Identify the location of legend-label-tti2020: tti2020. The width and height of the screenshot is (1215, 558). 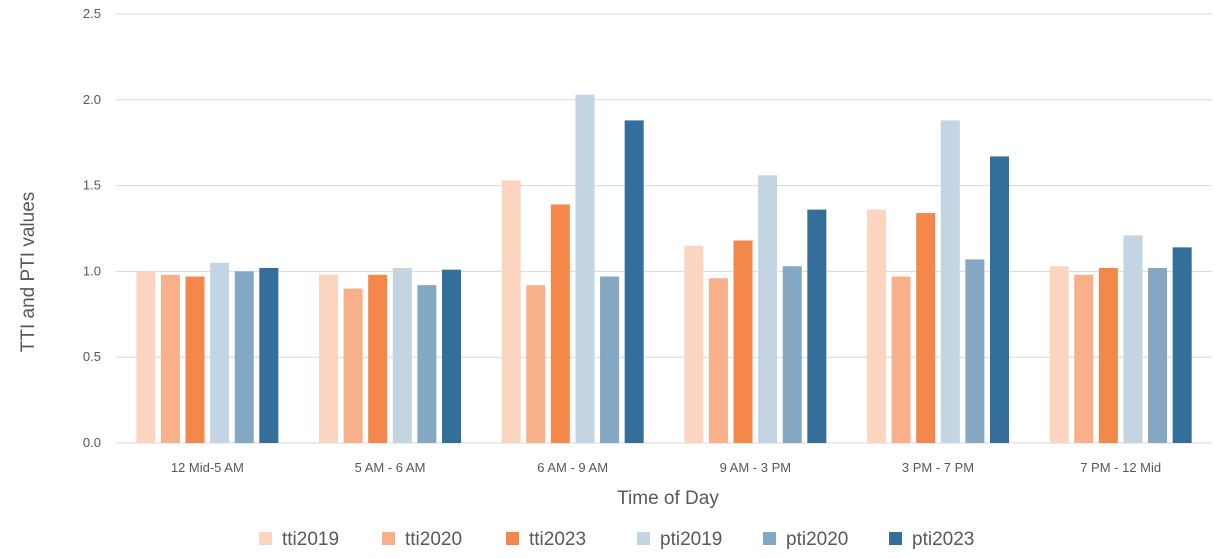
(433, 539).